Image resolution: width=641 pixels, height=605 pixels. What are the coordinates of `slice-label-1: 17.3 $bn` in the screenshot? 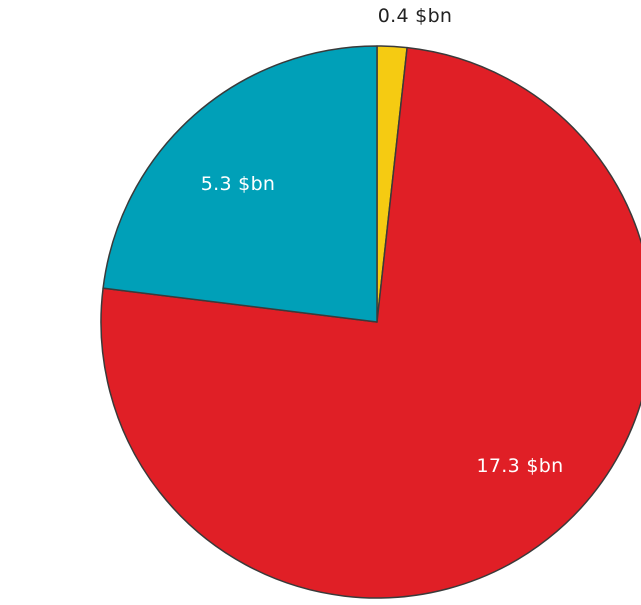 It's located at (520, 466).